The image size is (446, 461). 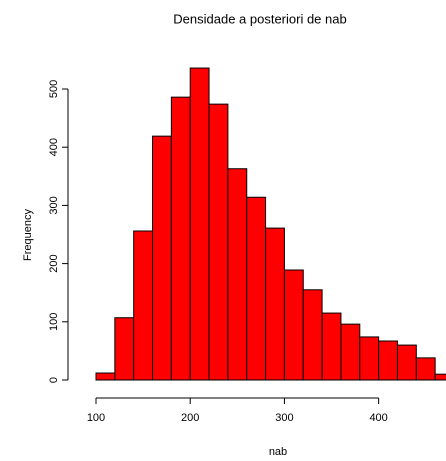 I want to click on y-tick-label: 500, so click(x=54, y=89).